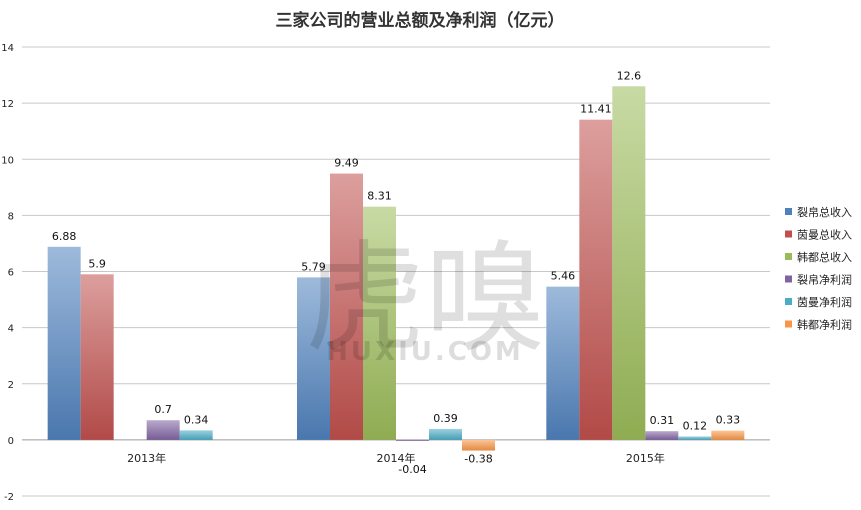 The image size is (861, 510). I want to click on data-label: 5.9, so click(97, 263).